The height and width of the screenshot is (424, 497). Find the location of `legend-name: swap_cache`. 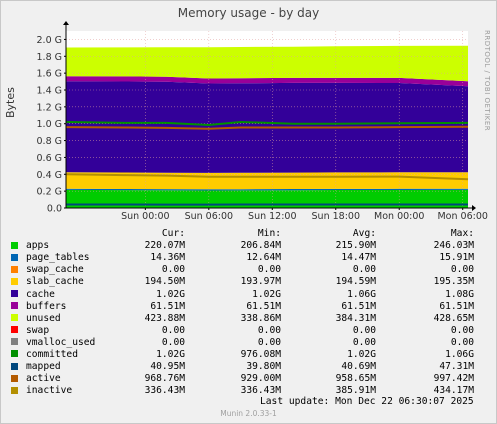

legend-name: swap_cache is located at coordinates (55, 270).